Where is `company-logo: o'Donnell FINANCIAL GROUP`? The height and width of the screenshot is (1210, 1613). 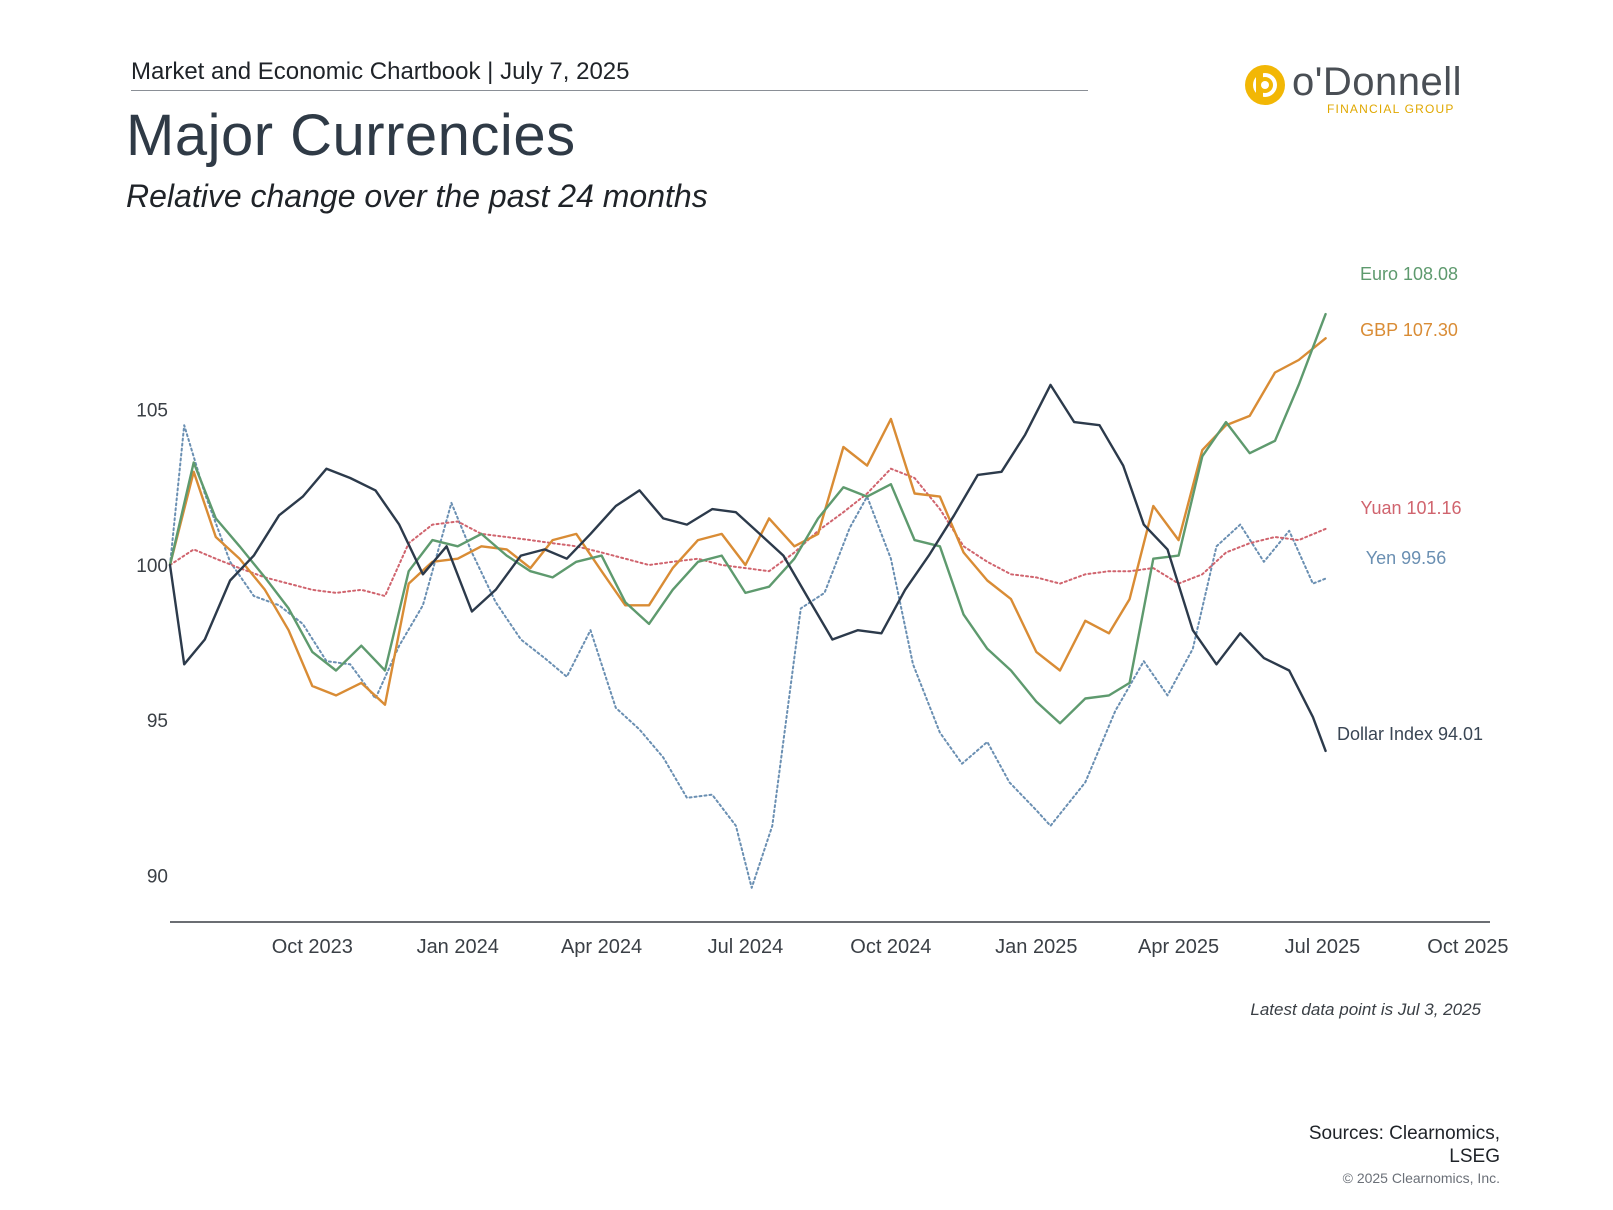
company-logo: o'Donnell FINANCIAL GROUP is located at coordinates (1362, 90).